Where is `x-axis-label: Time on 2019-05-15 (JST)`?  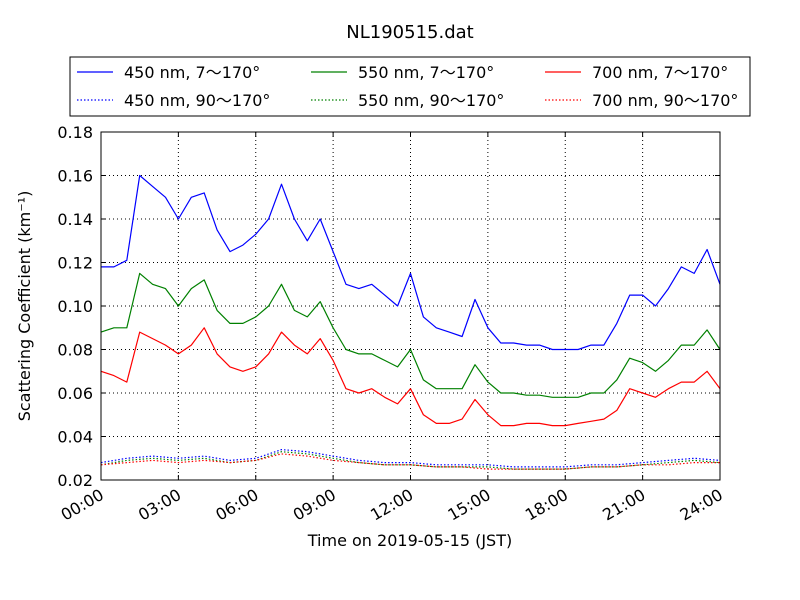 x-axis-label: Time on 2019-05-15 (JST) is located at coordinates (409, 540).